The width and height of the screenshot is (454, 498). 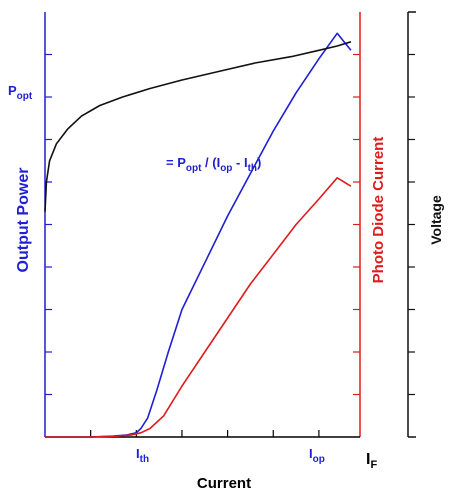 What do you see at coordinates (436, 220) in the screenshot?
I see `y-axis-label-voltage: Voltage` at bounding box center [436, 220].